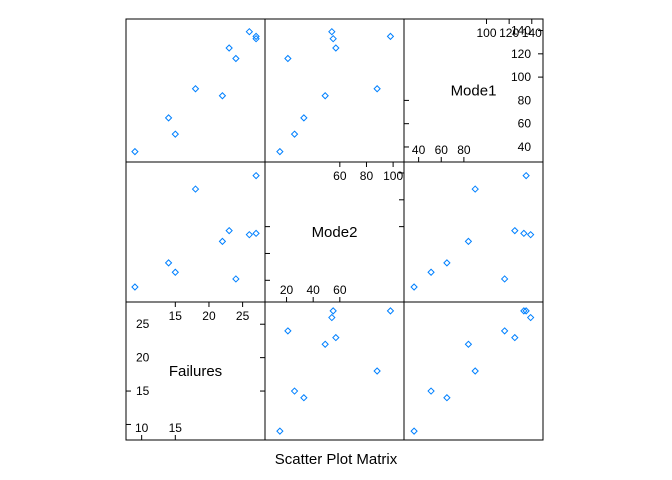 This screenshot has width=672, height=480. Describe the element at coordinates (473, 232) in the screenshot. I see `panel-r2-c3` at that location.